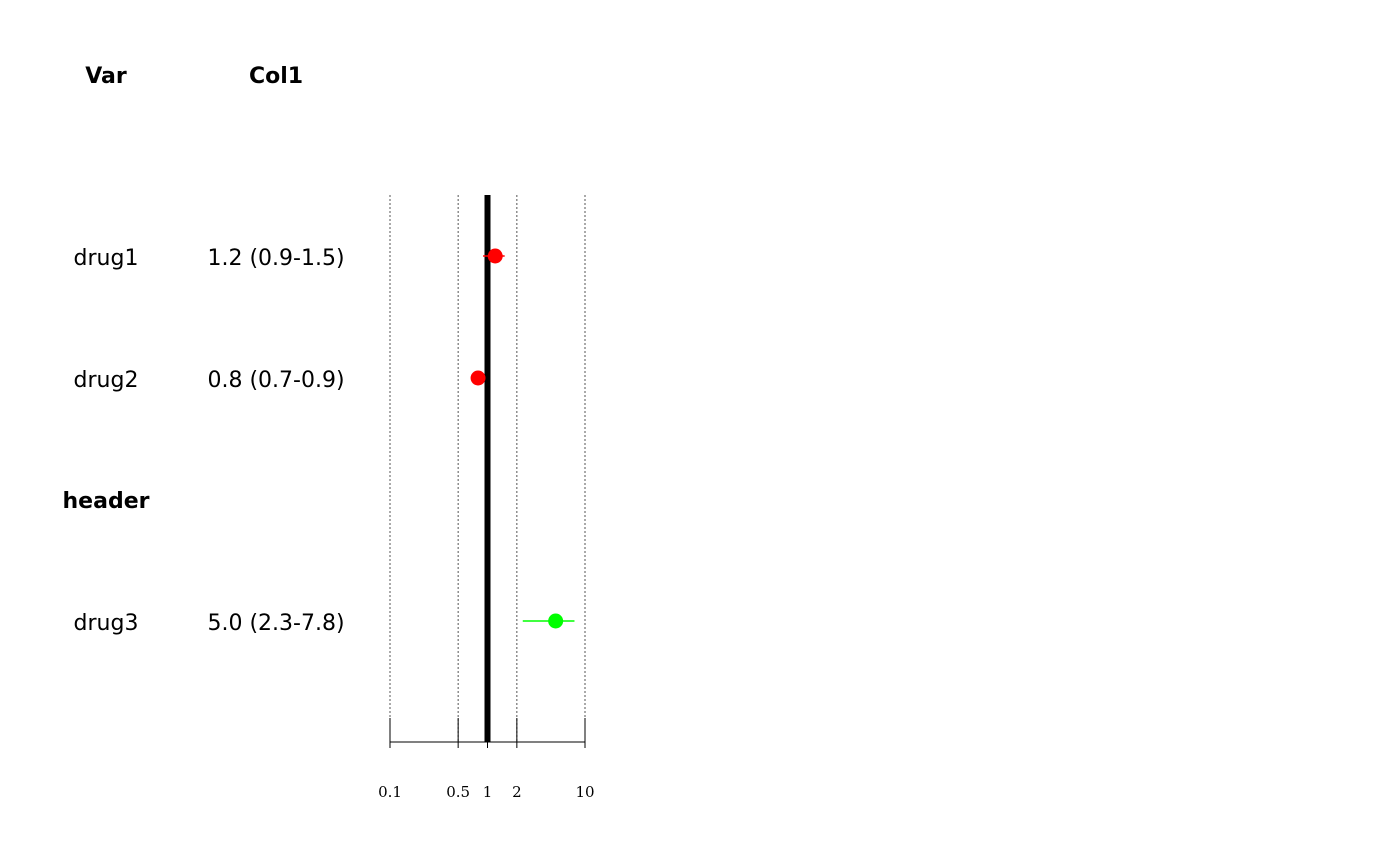 The height and width of the screenshot is (865, 1400). What do you see at coordinates (517, 792) in the screenshot?
I see `x-tick-label-2: 2` at bounding box center [517, 792].